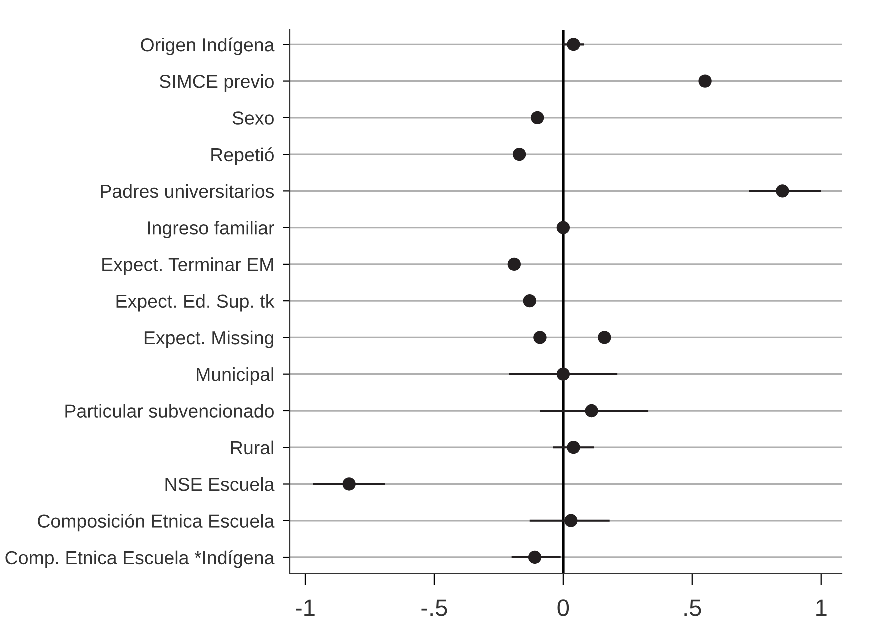  Describe the element at coordinates (195, 303) in the screenshot. I see `y-tick-label: Expect. Ed. Sup. tk` at that location.